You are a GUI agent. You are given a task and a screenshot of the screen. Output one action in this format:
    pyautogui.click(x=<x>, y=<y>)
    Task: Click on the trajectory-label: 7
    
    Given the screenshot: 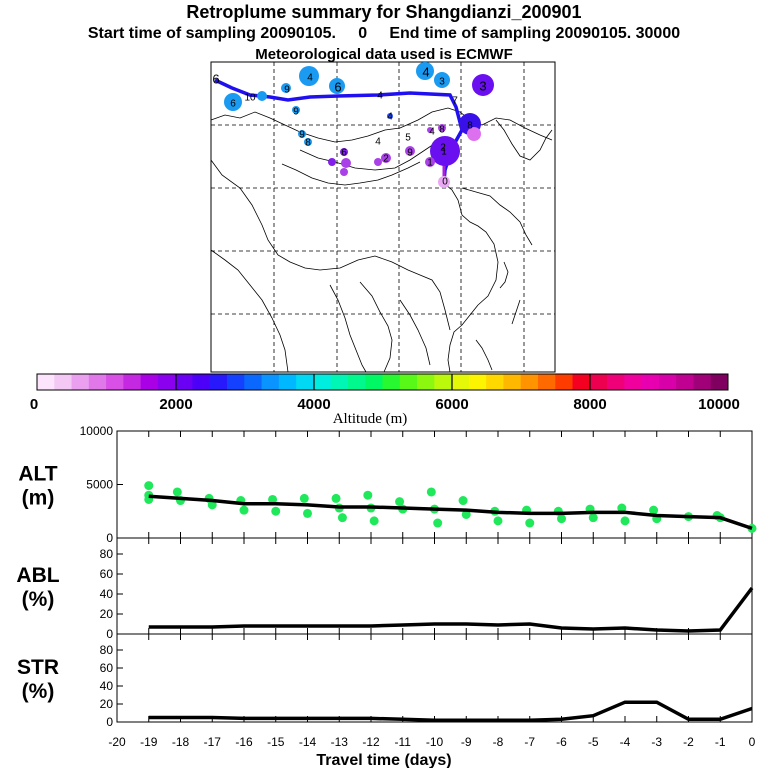 What is the action you would take?
    pyautogui.click(x=455, y=101)
    